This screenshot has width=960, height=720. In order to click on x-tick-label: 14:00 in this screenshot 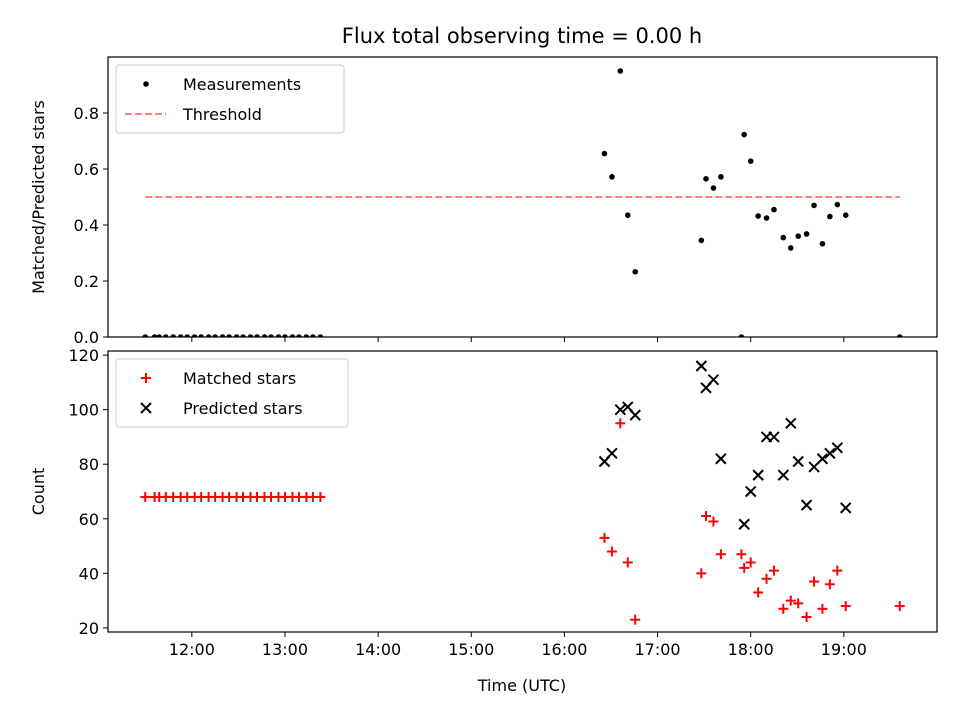, I will do `click(378, 649)`.